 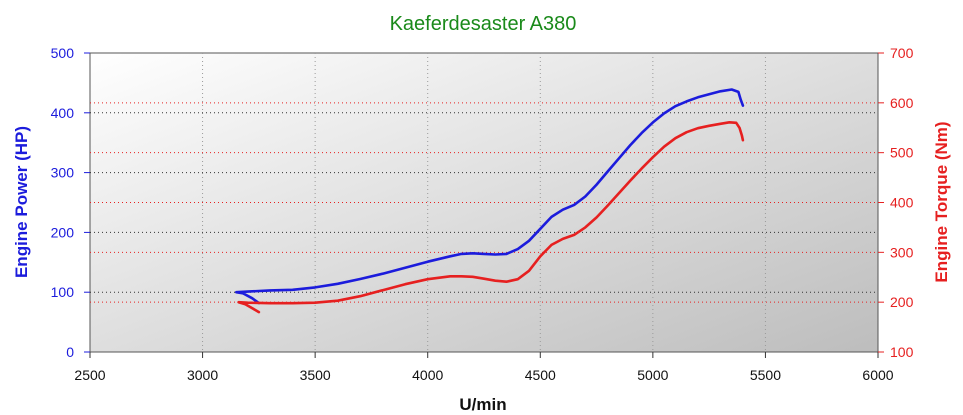 I want to click on y-left-axis-label: Engine Power (HP), so click(x=21, y=202).